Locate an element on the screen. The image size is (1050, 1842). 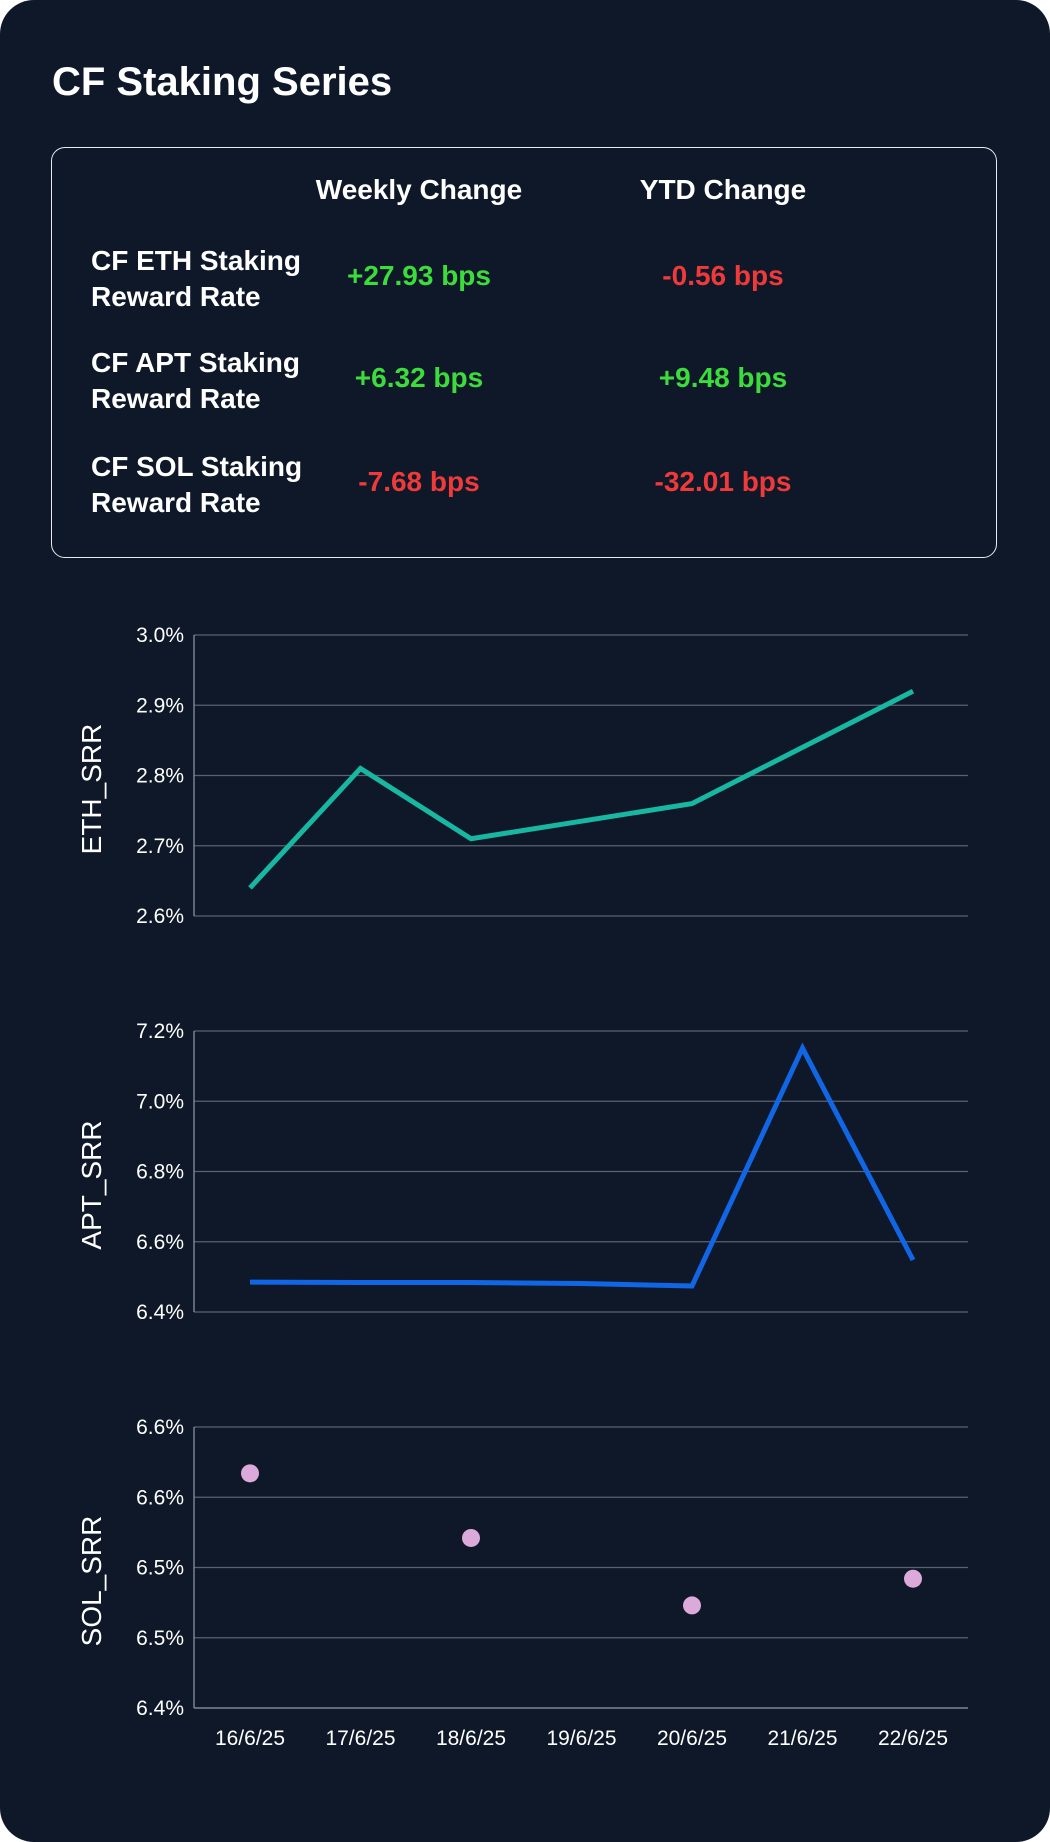
eth-ytd-change: -0.56 bps is located at coordinates (723, 275).